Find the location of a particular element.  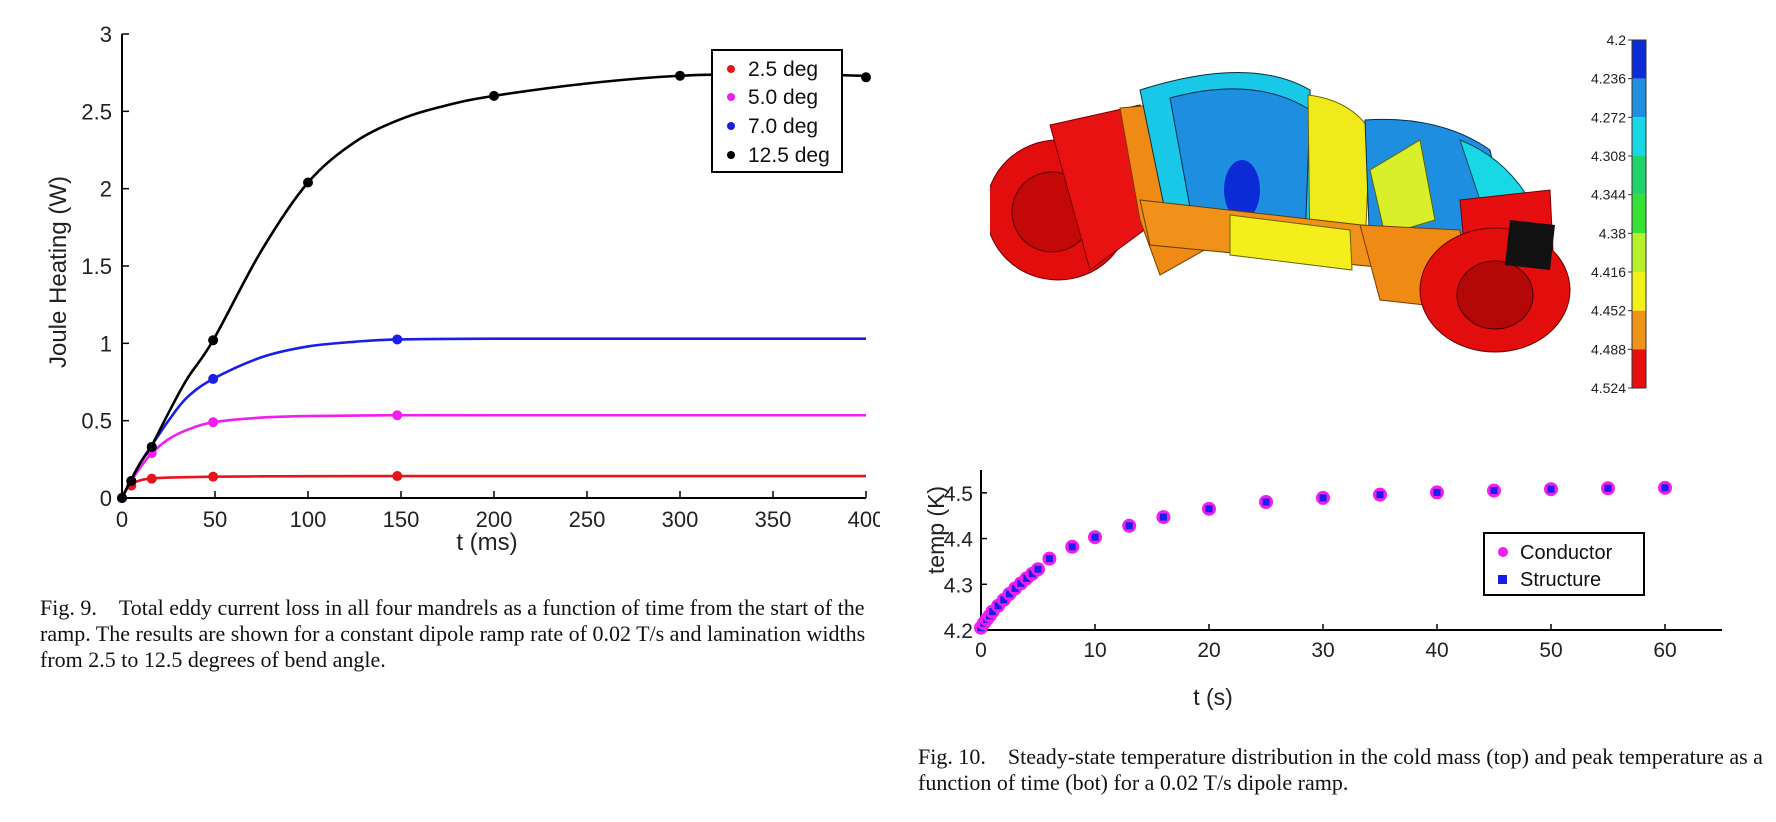

fig9-caption-number: Fig. 9. is located at coordinates (68, 607).